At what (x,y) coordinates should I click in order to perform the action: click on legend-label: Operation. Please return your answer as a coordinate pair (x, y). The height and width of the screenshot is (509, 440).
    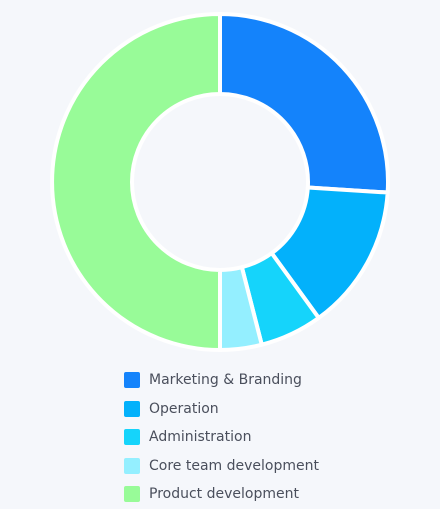
    Looking at the image, I should click on (184, 408).